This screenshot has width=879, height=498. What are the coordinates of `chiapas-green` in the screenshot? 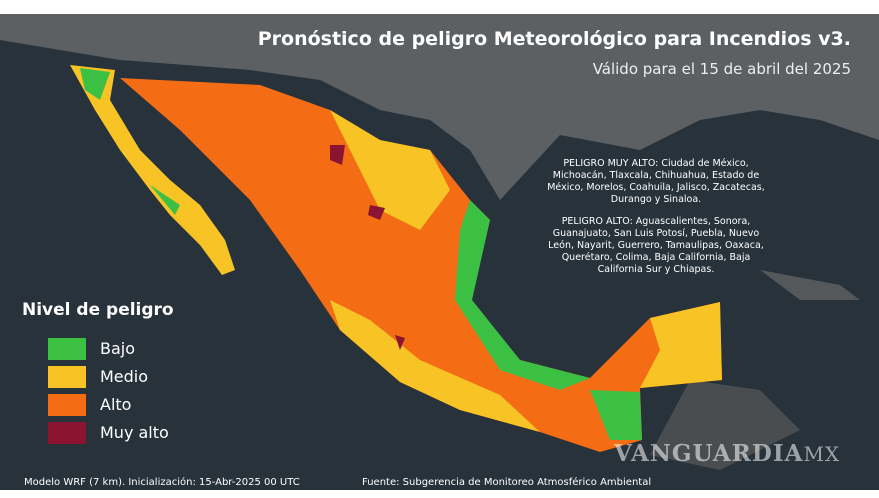 It's located at (616, 415).